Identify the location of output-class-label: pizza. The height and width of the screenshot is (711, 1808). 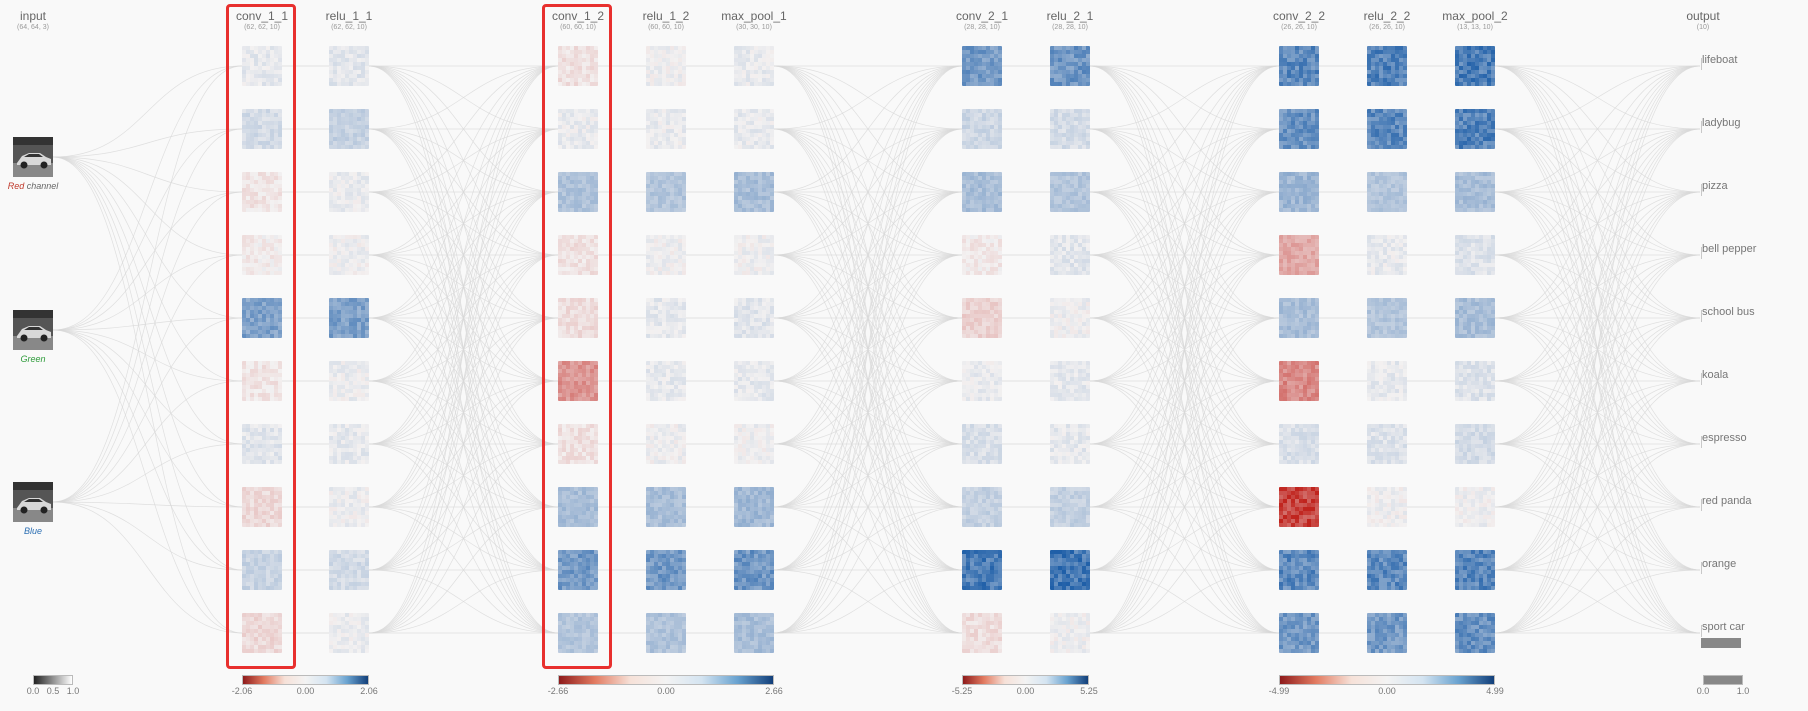
(1715, 186).